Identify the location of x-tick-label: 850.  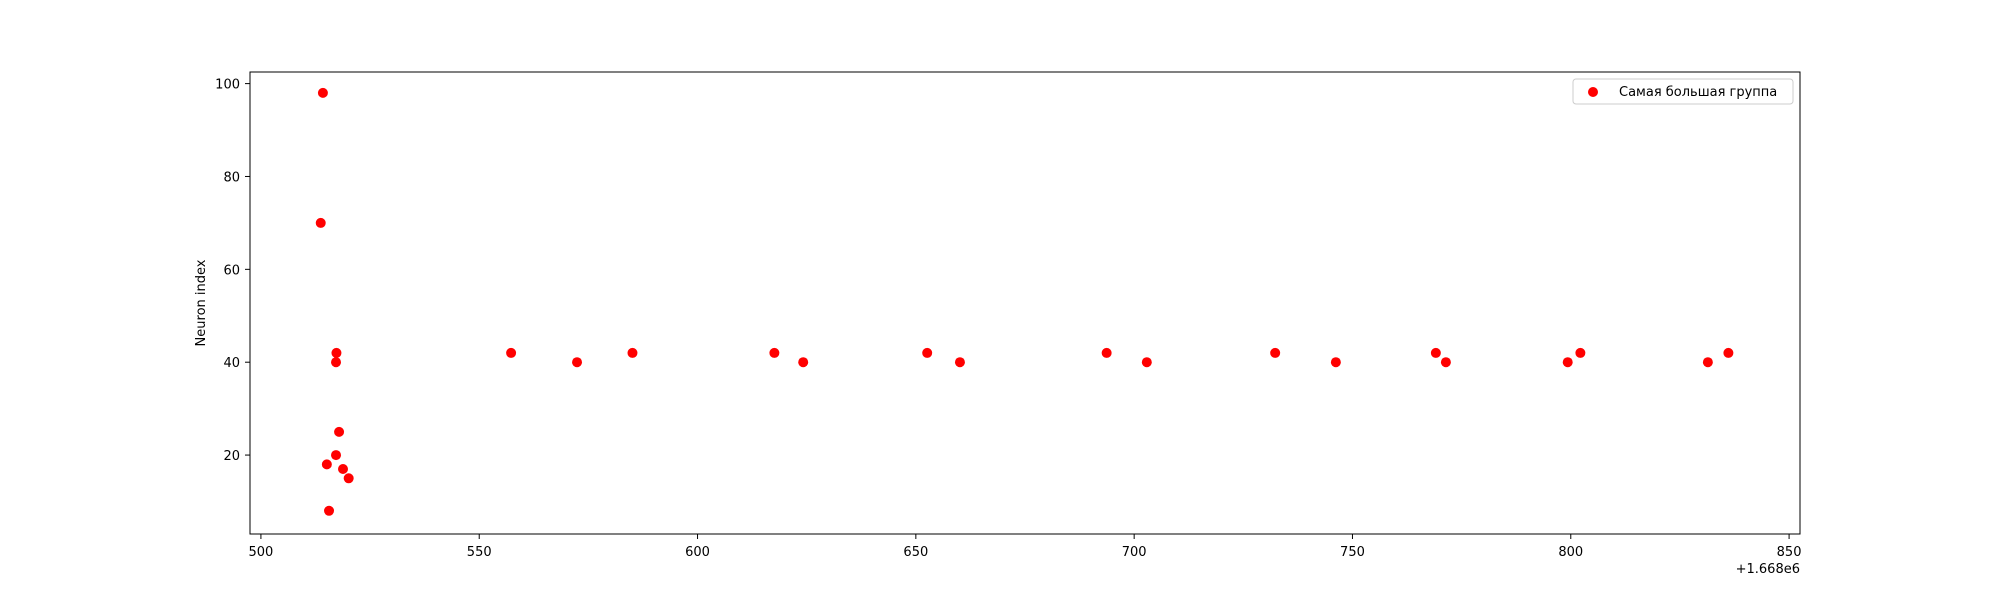
(1789, 552).